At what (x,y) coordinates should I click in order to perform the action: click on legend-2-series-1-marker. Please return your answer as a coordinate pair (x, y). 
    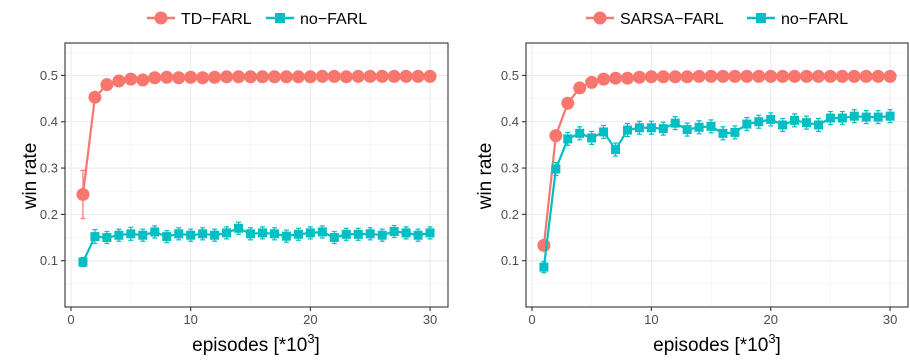
    Looking at the image, I should click on (600, 18).